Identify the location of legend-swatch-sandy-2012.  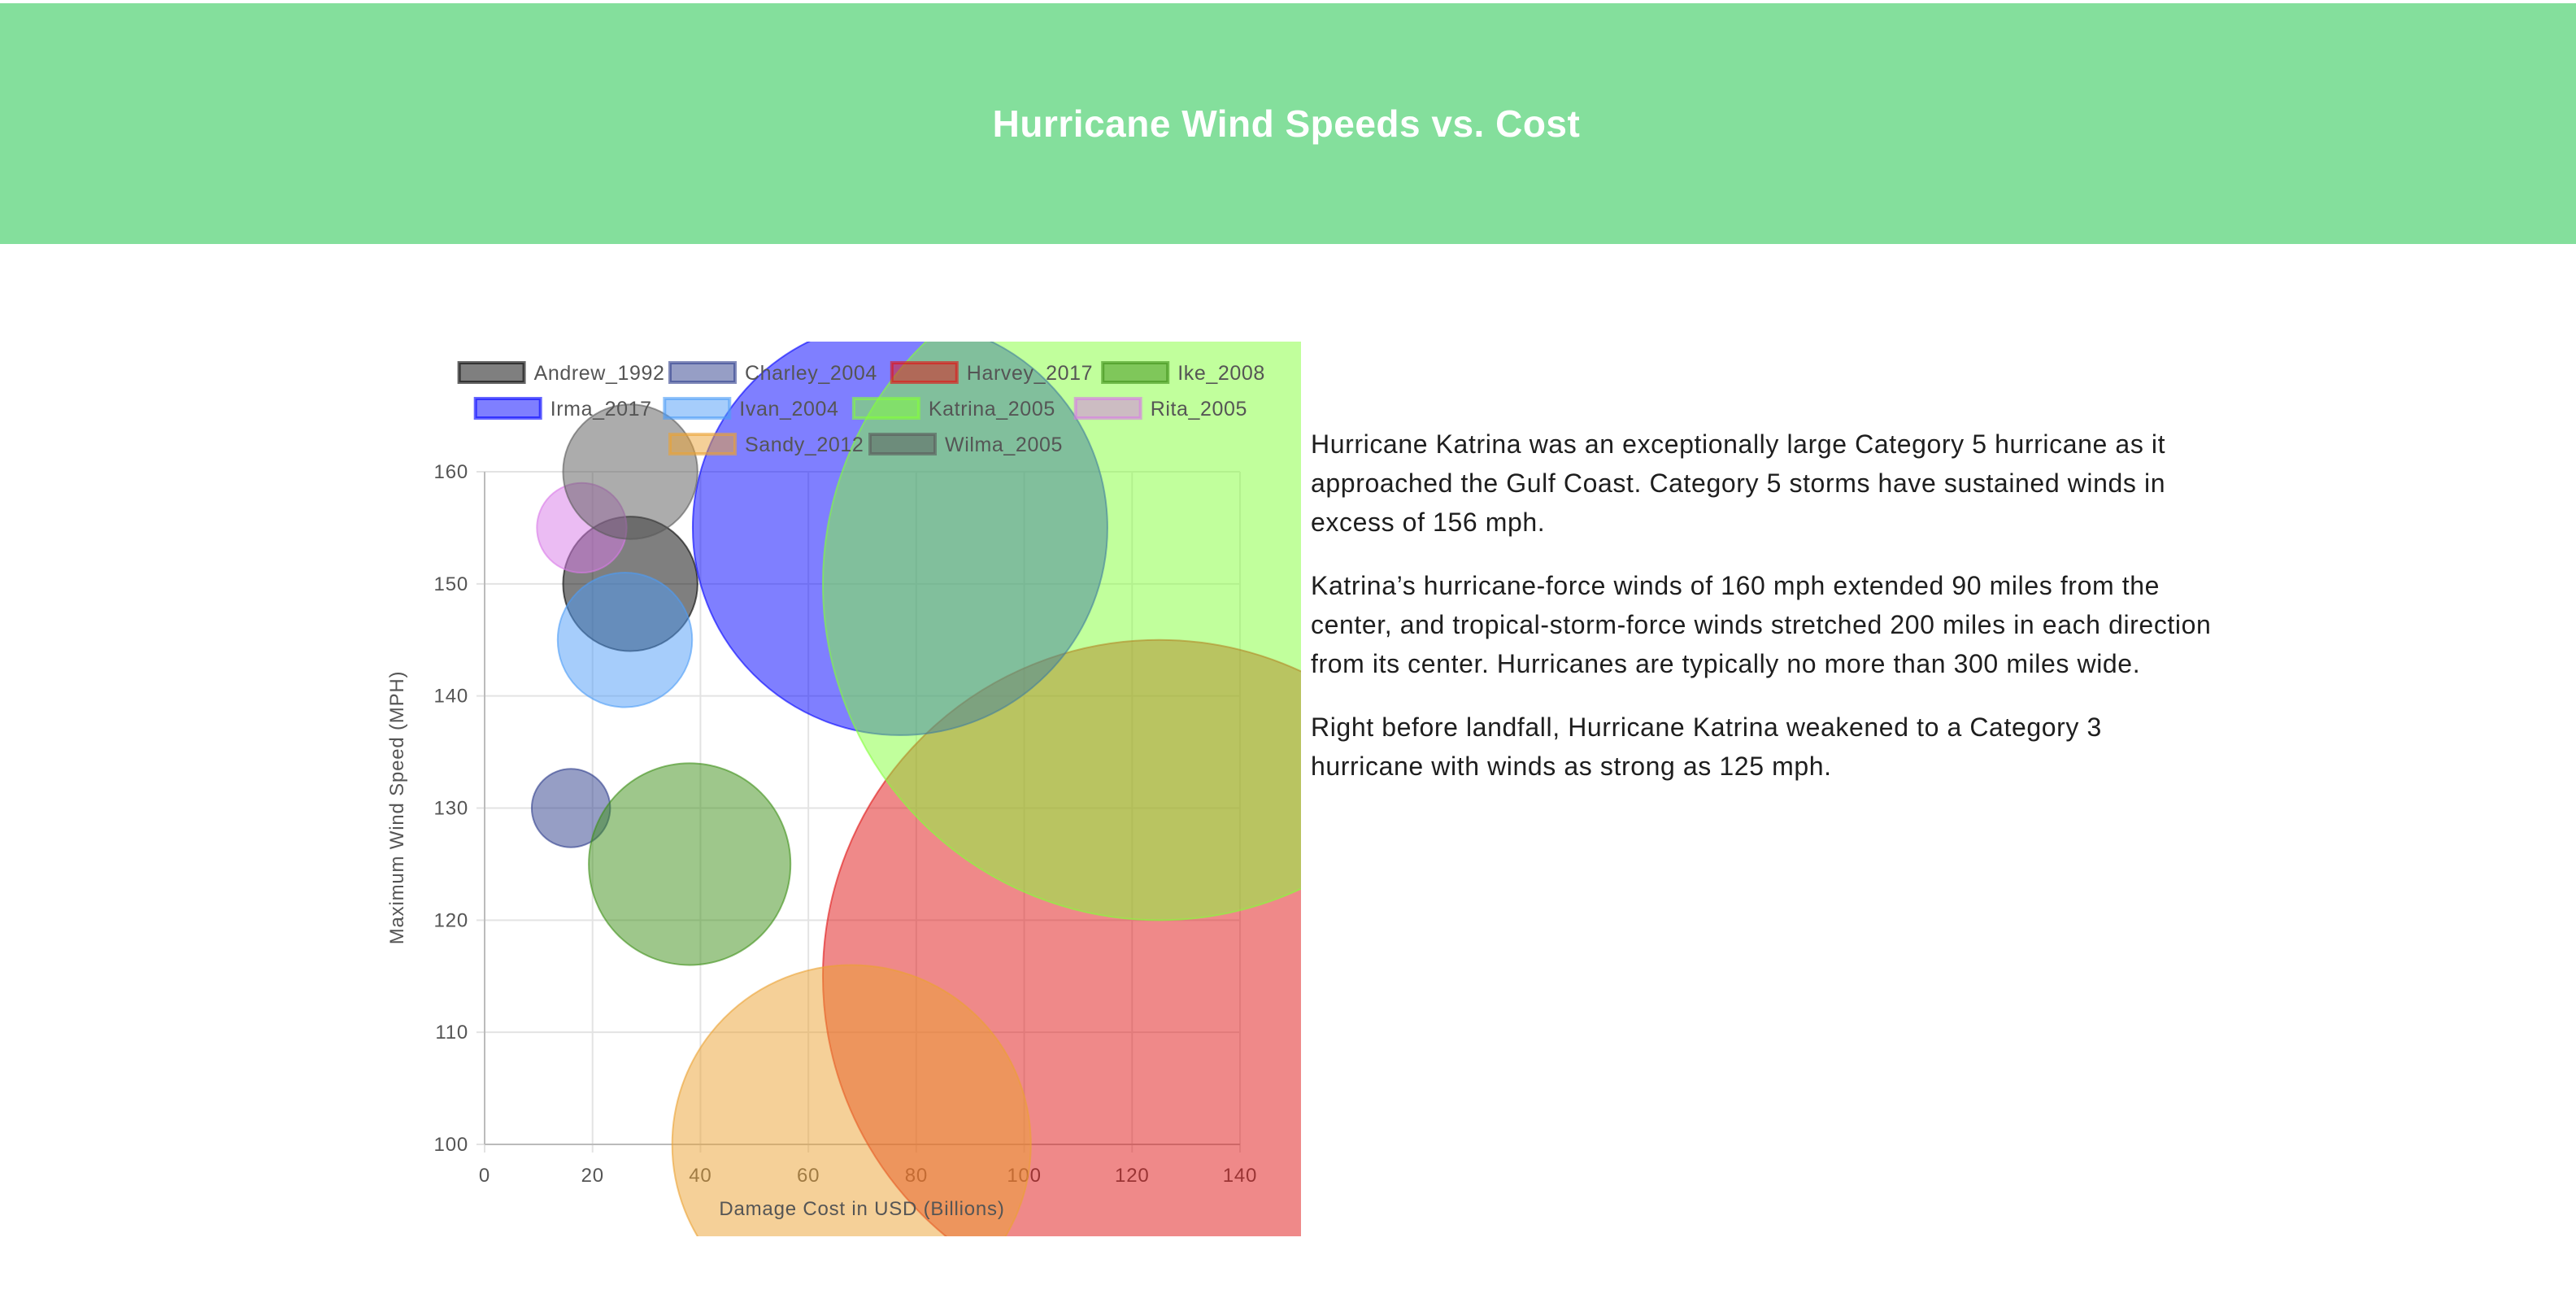
(702, 444).